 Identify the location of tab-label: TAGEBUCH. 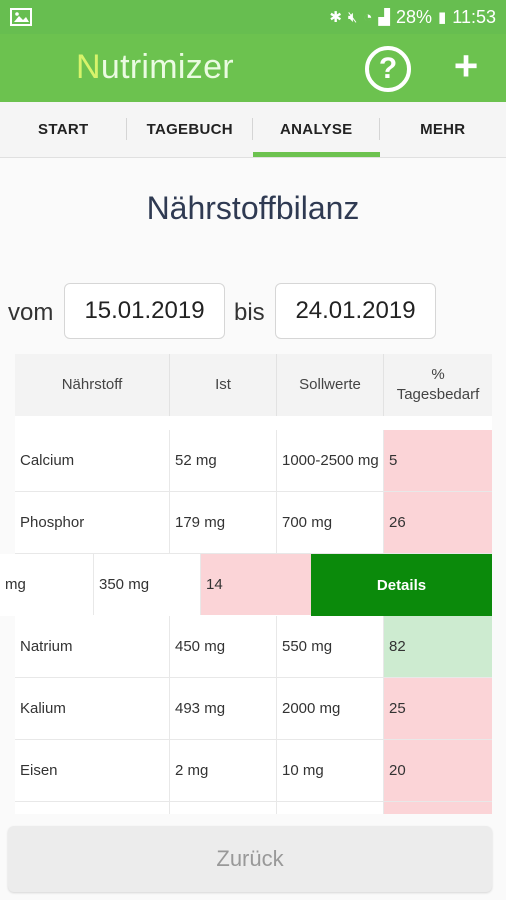
(189, 129).